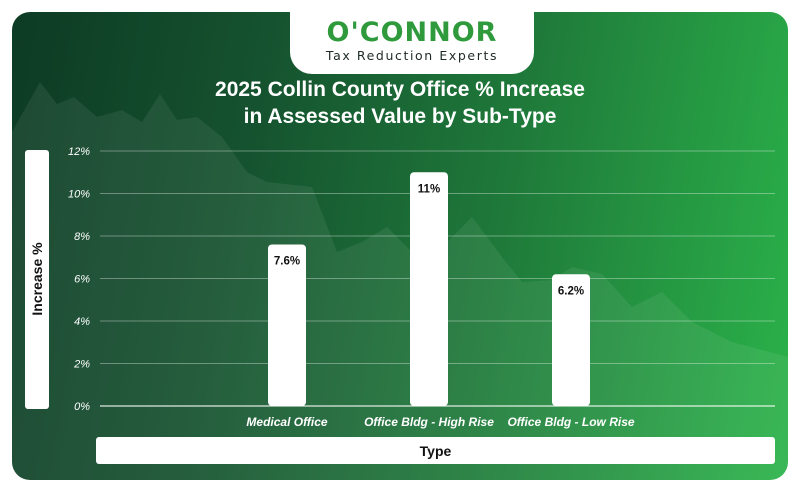 The width and height of the screenshot is (800, 492). What do you see at coordinates (79, 152) in the screenshot?
I see `y-tick-label: 12%` at bounding box center [79, 152].